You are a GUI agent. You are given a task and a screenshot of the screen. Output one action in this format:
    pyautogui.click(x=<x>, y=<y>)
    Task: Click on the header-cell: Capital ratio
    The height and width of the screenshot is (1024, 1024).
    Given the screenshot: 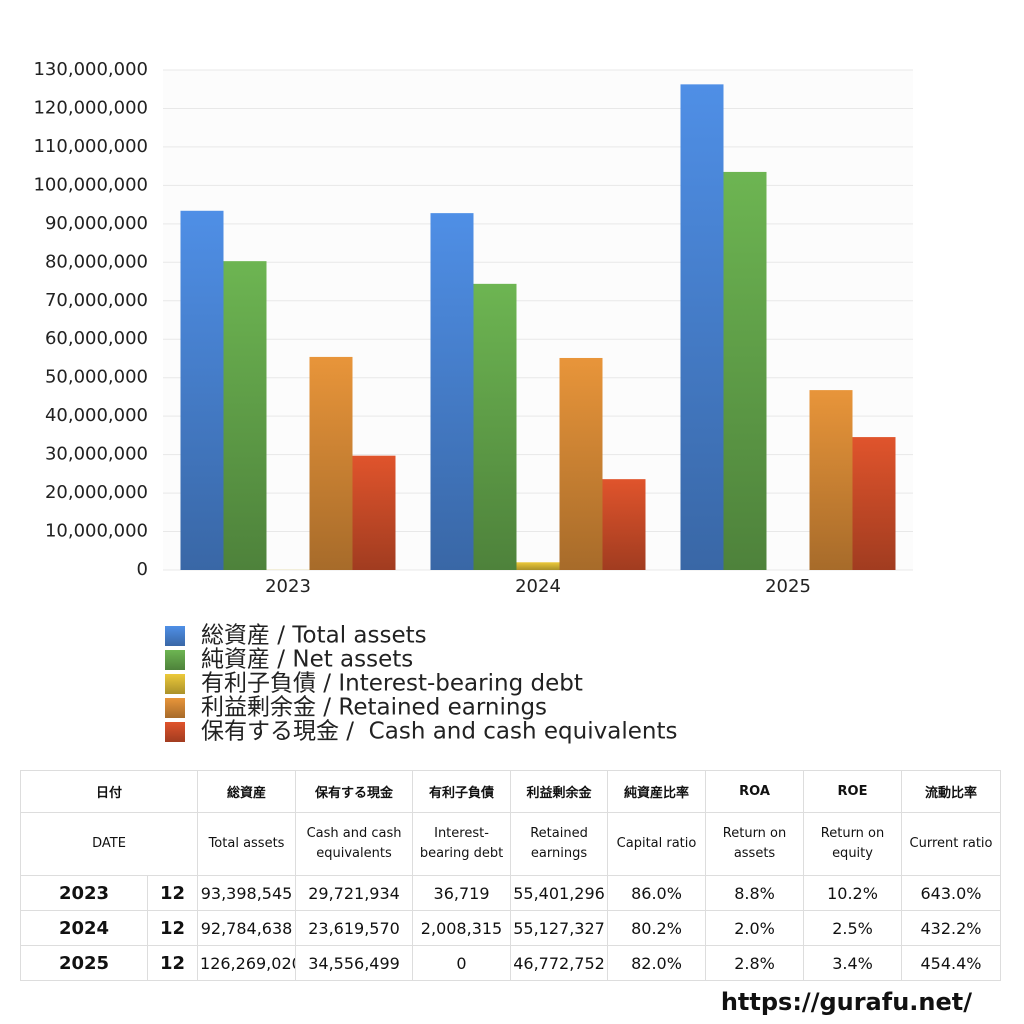 What is the action you would take?
    pyautogui.click(x=657, y=844)
    